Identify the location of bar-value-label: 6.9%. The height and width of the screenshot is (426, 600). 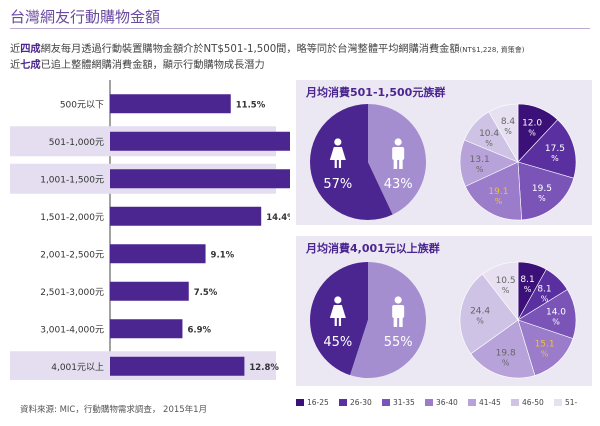
(199, 330).